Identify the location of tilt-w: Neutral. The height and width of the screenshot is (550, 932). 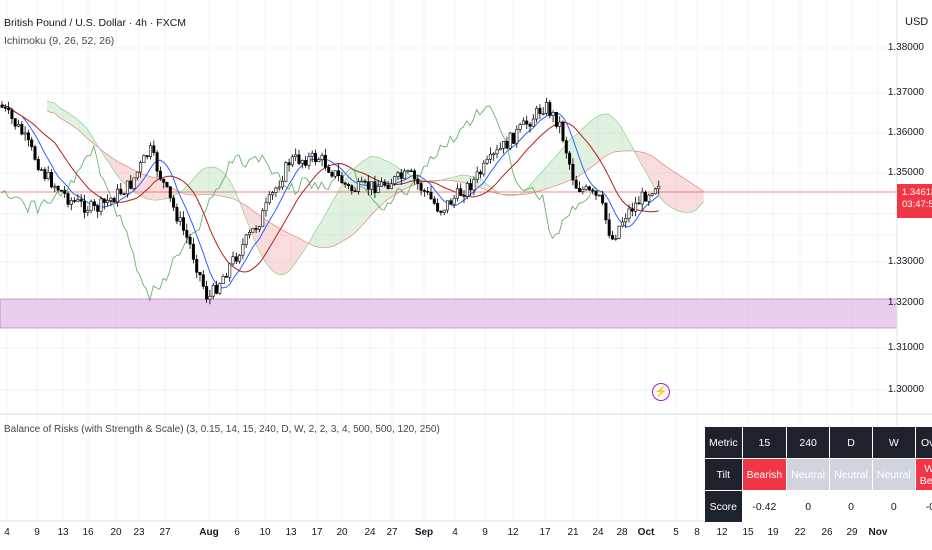
(893, 474).